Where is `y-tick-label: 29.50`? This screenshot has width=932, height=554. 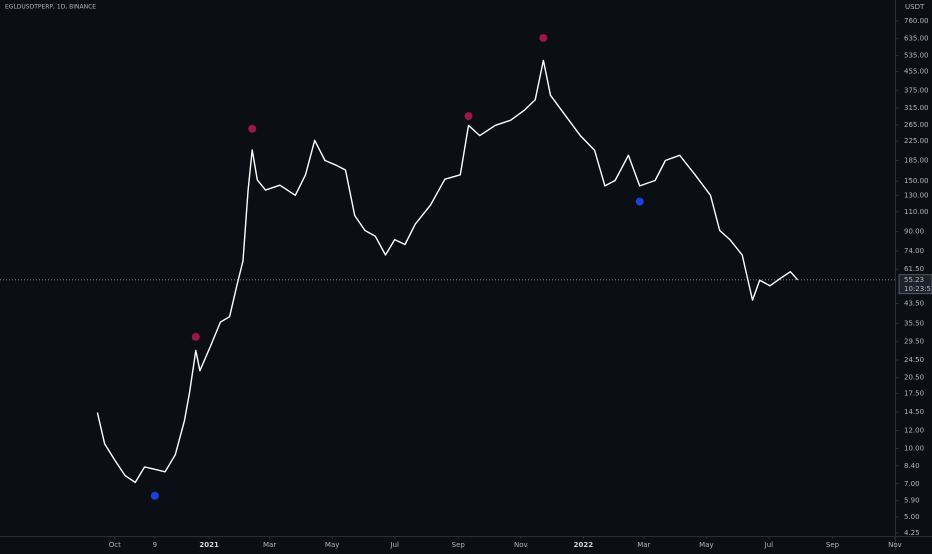
y-tick-label: 29.50 is located at coordinates (914, 342).